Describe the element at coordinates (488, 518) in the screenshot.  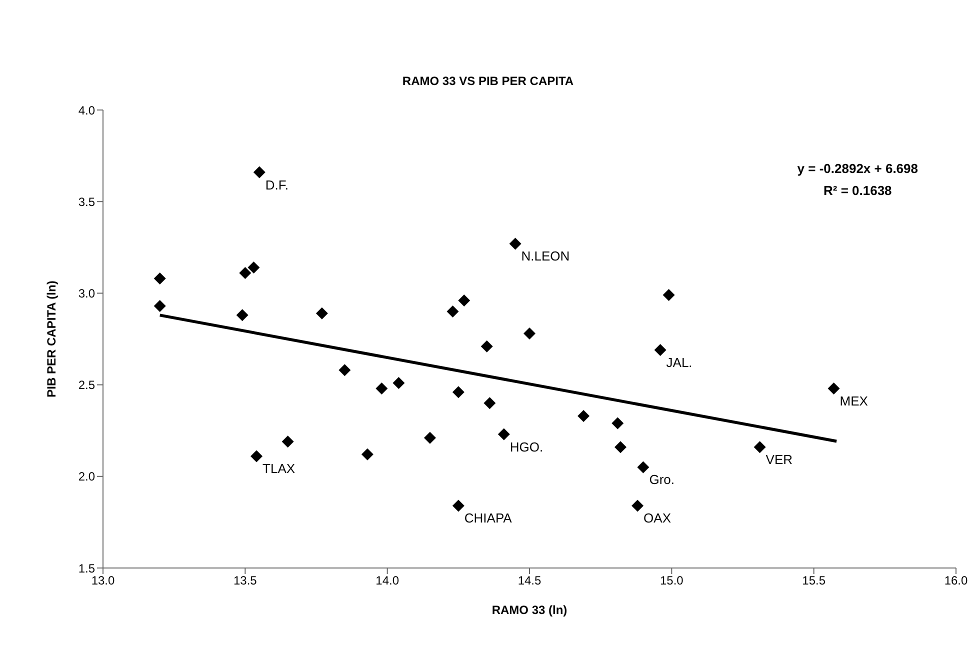
I see `annotation: CHIAPA` at that location.